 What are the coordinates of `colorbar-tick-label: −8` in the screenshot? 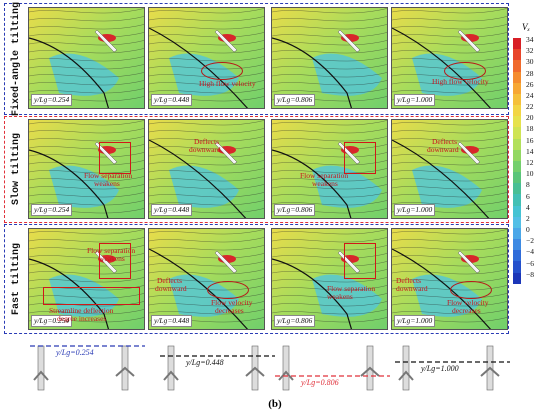 It's located at (530, 274).